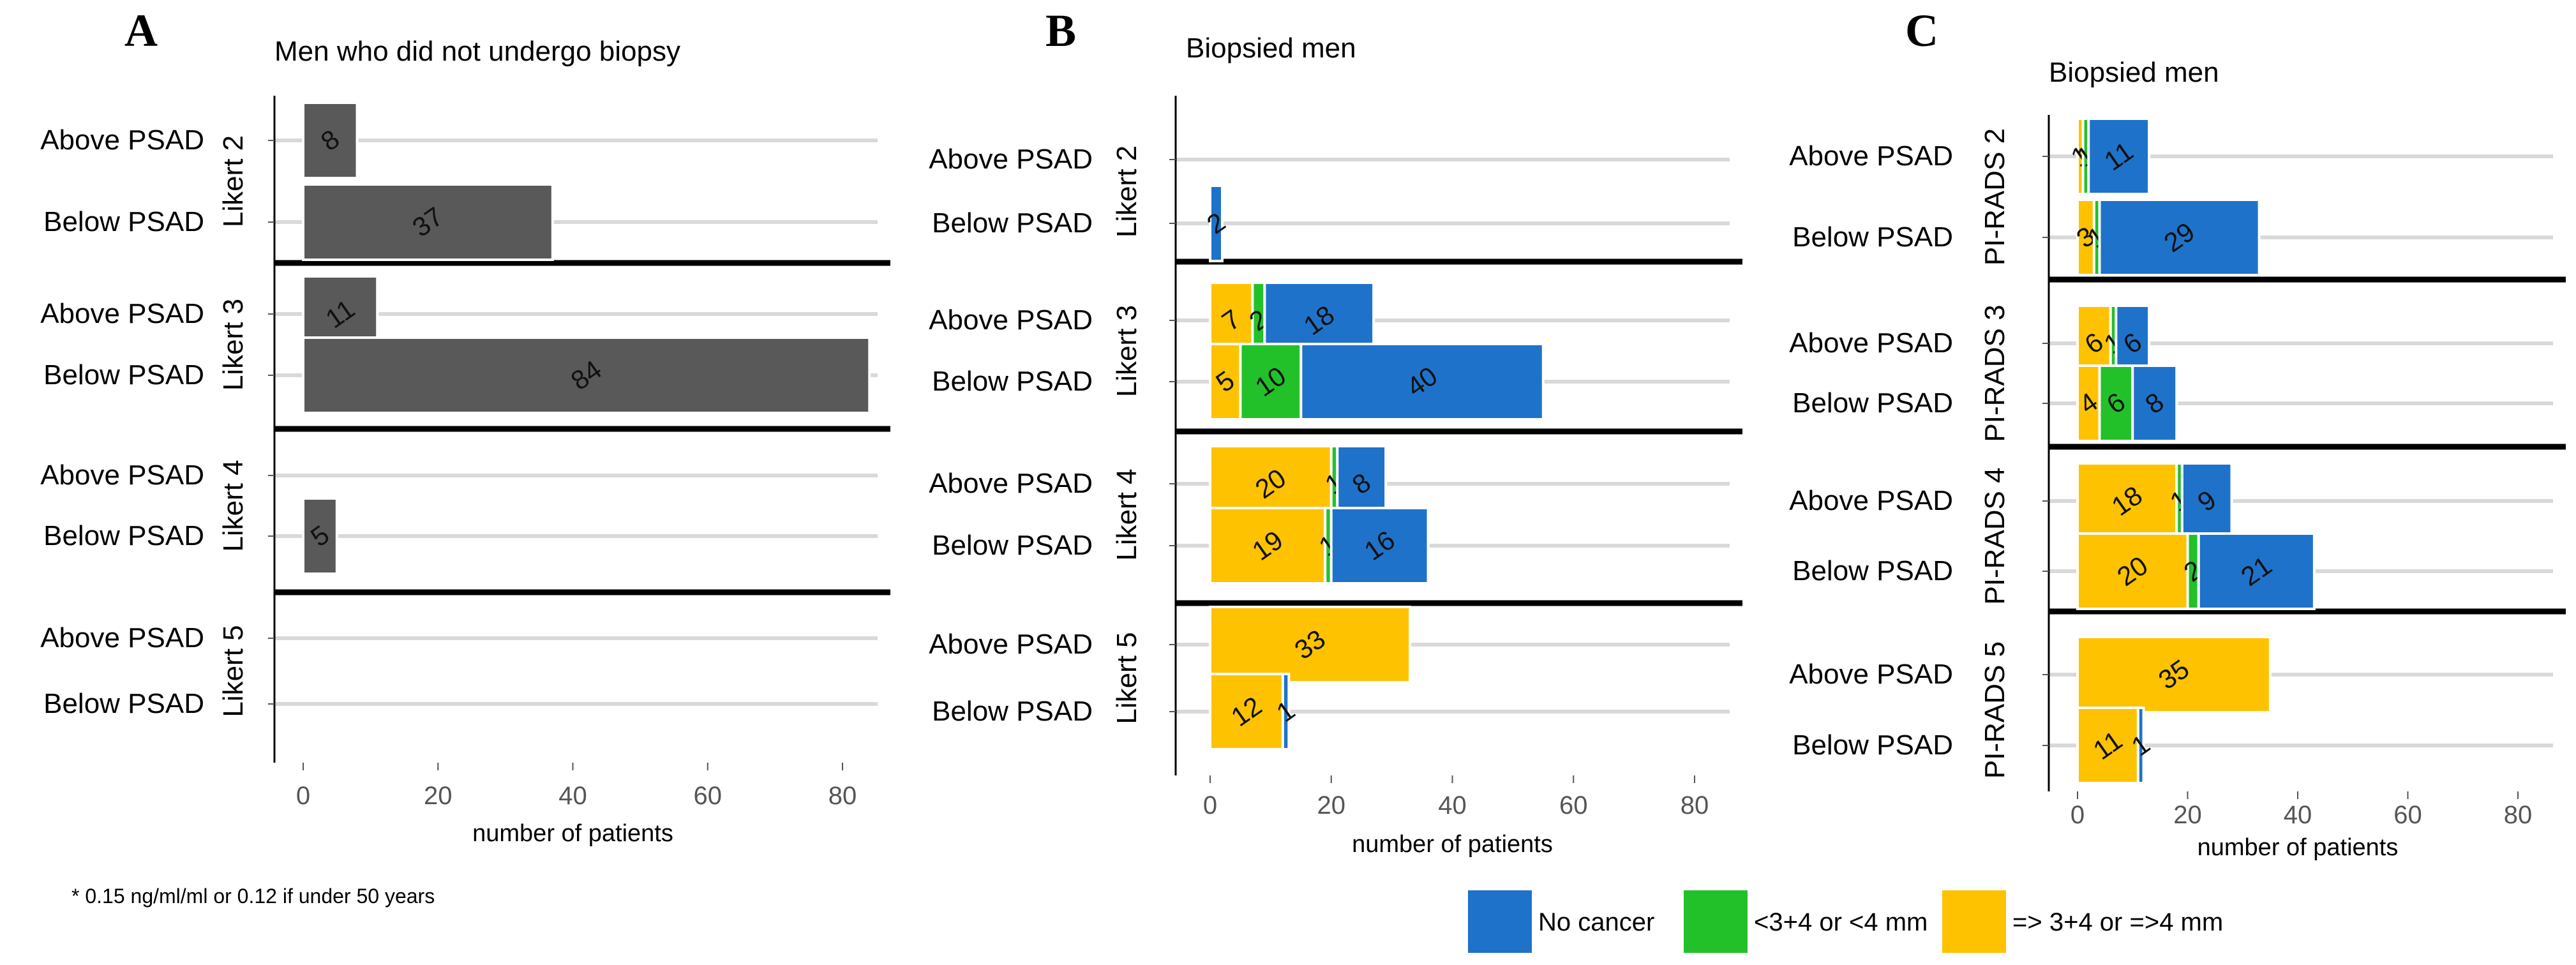  I want to click on panel-c-letter: C, so click(1921, 31).